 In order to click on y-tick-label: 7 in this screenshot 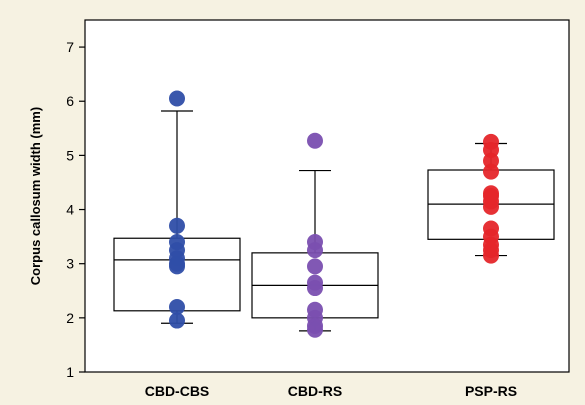, I will do `click(70, 47)`.